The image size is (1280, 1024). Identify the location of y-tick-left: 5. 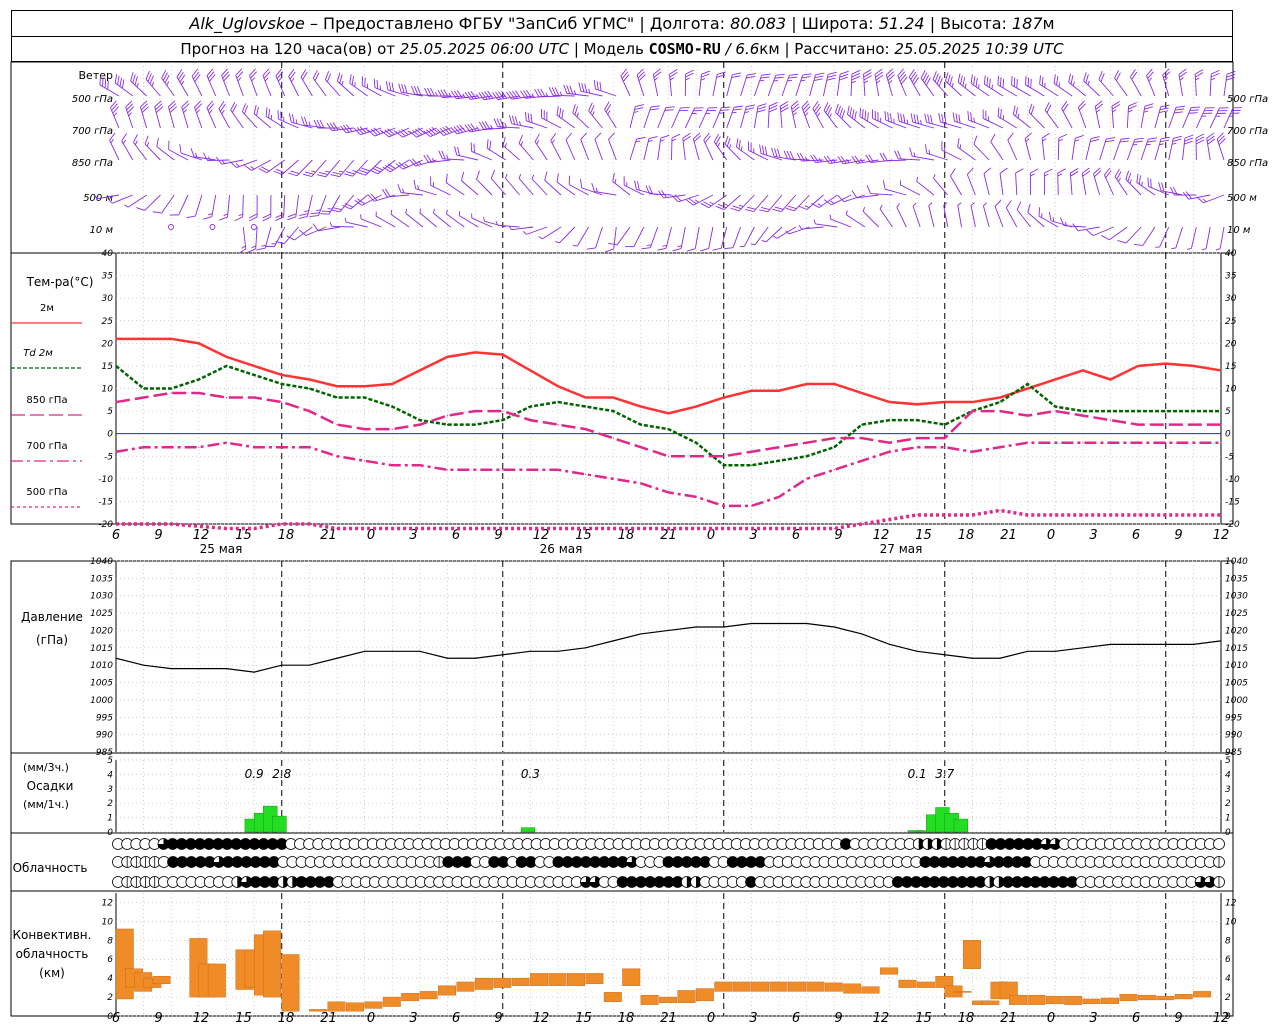
(110, 412).